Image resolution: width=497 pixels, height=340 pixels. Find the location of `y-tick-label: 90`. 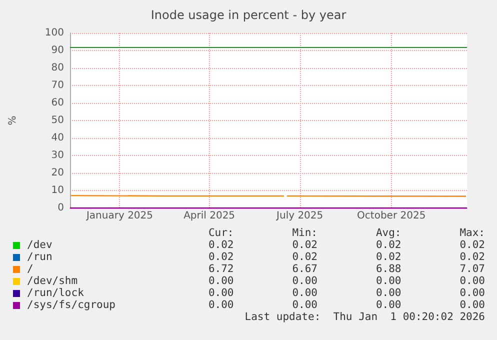

y-tick-label: 90 is located at coordinates (57, 50).